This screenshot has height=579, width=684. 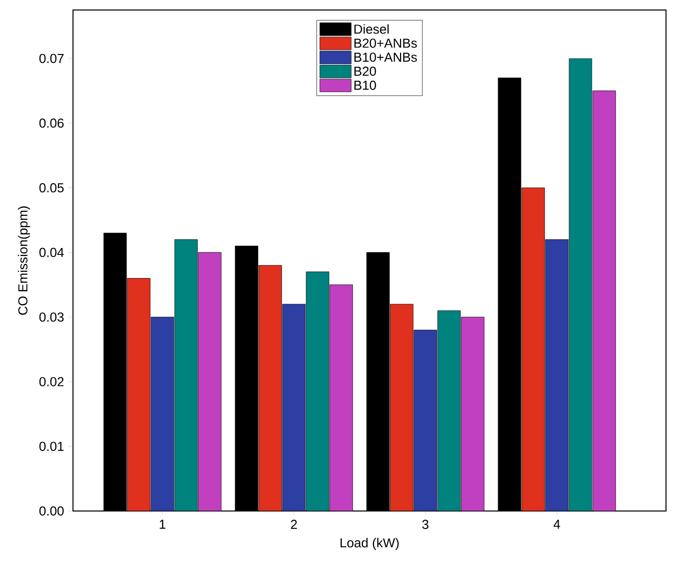 I want to click on legend-label: B10+ANBs, so click(x=385, y=57).